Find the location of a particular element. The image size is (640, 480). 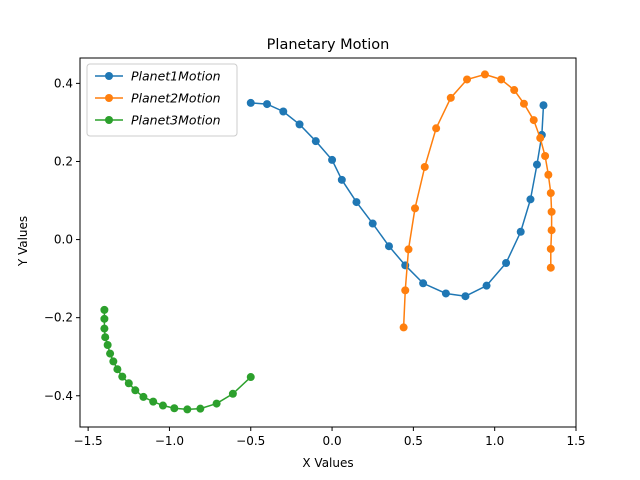

legend-box is located at coordinates (162, 100).